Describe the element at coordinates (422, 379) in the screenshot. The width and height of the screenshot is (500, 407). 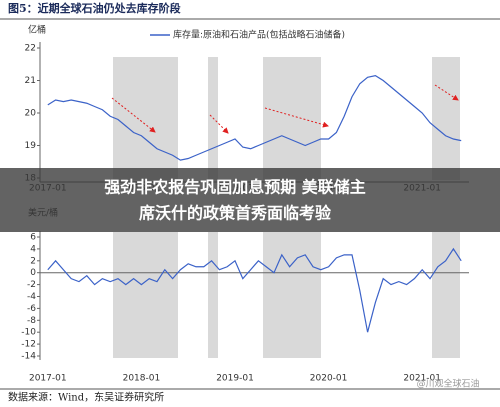
I see `x-tick-label: 2021-01` at that location.